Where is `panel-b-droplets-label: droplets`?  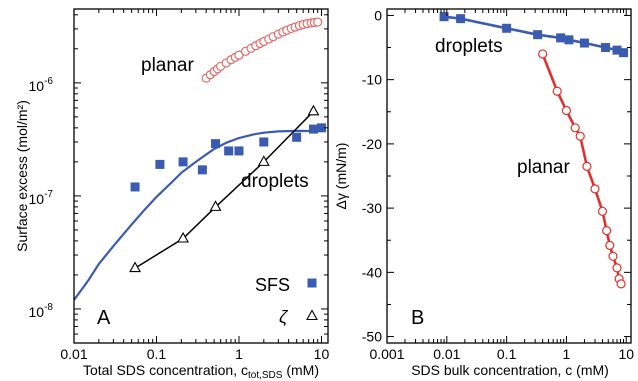
panel-b-droplets-label: droplets is located at coordinates (469, 46).